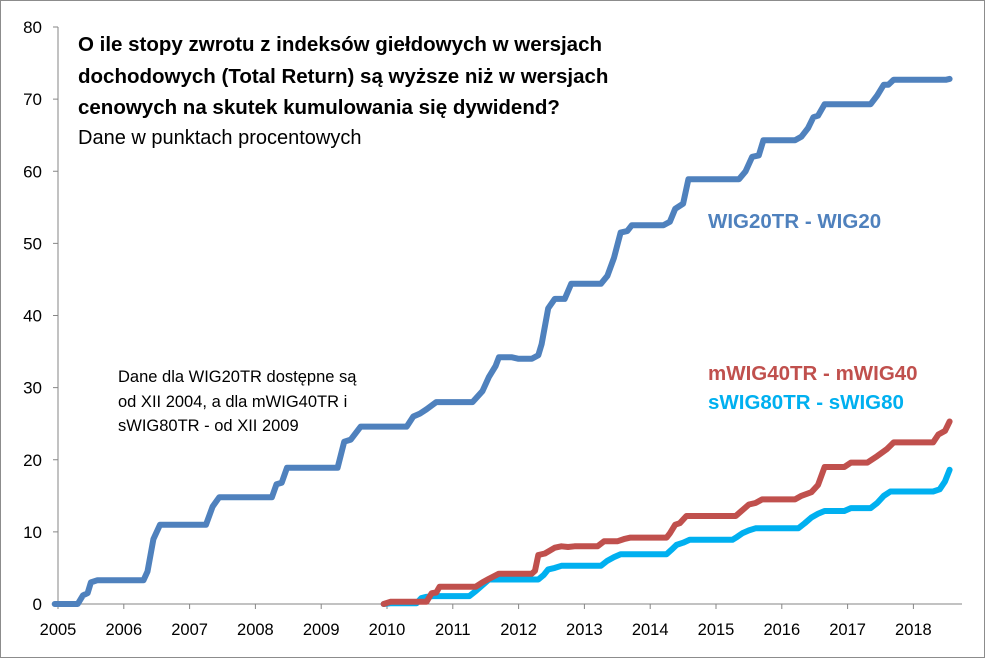  Describe the element at coordinates (233, 401) in the screenshot. I see `note-line: od XII 2004, a dla mWIG40TR i` at that location.